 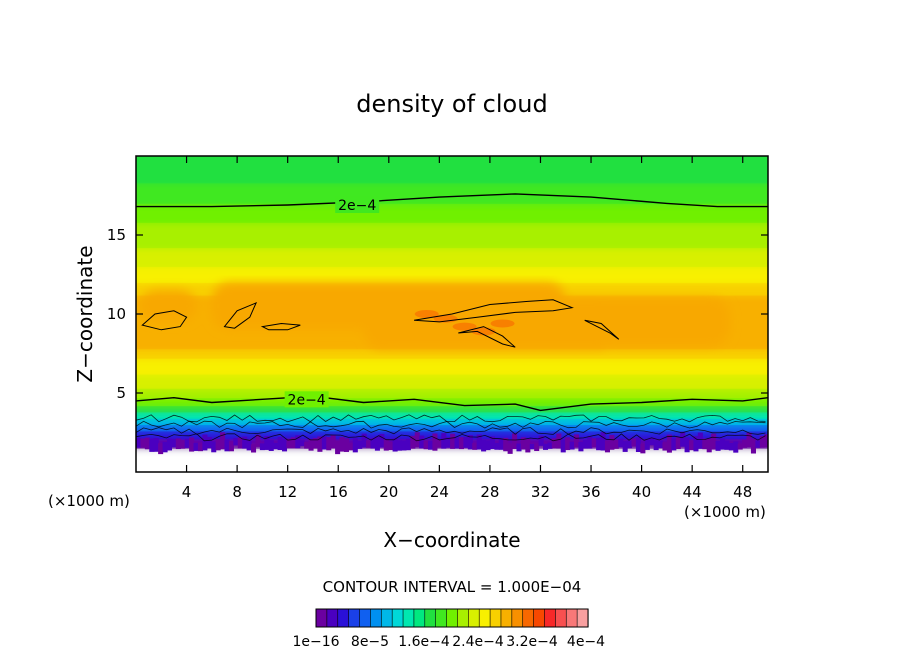 I want to click on x-tick-label: 32, so click(x=540, y=492).